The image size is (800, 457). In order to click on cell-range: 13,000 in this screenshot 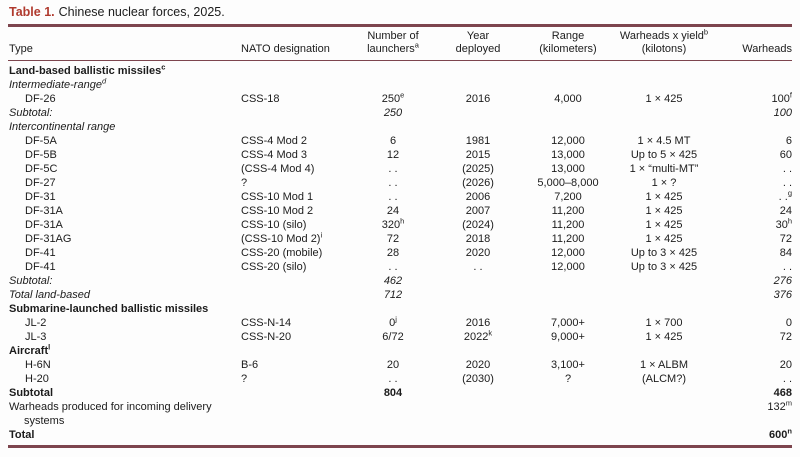, I will do `click(568, 155)`.